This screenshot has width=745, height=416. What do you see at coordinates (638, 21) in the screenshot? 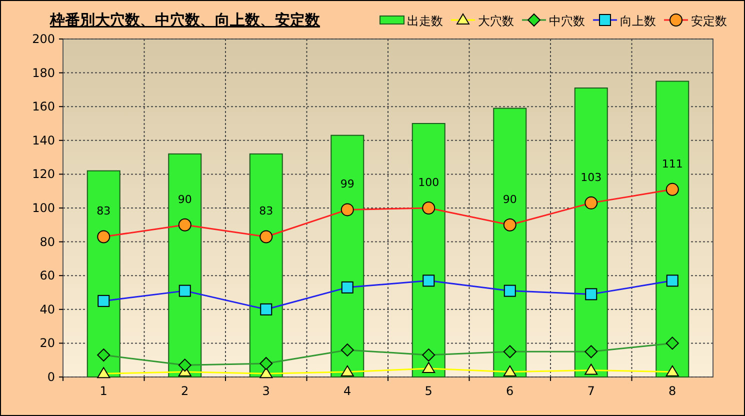
I see `legend-label: 向上数` at bounding box center [638, 21].